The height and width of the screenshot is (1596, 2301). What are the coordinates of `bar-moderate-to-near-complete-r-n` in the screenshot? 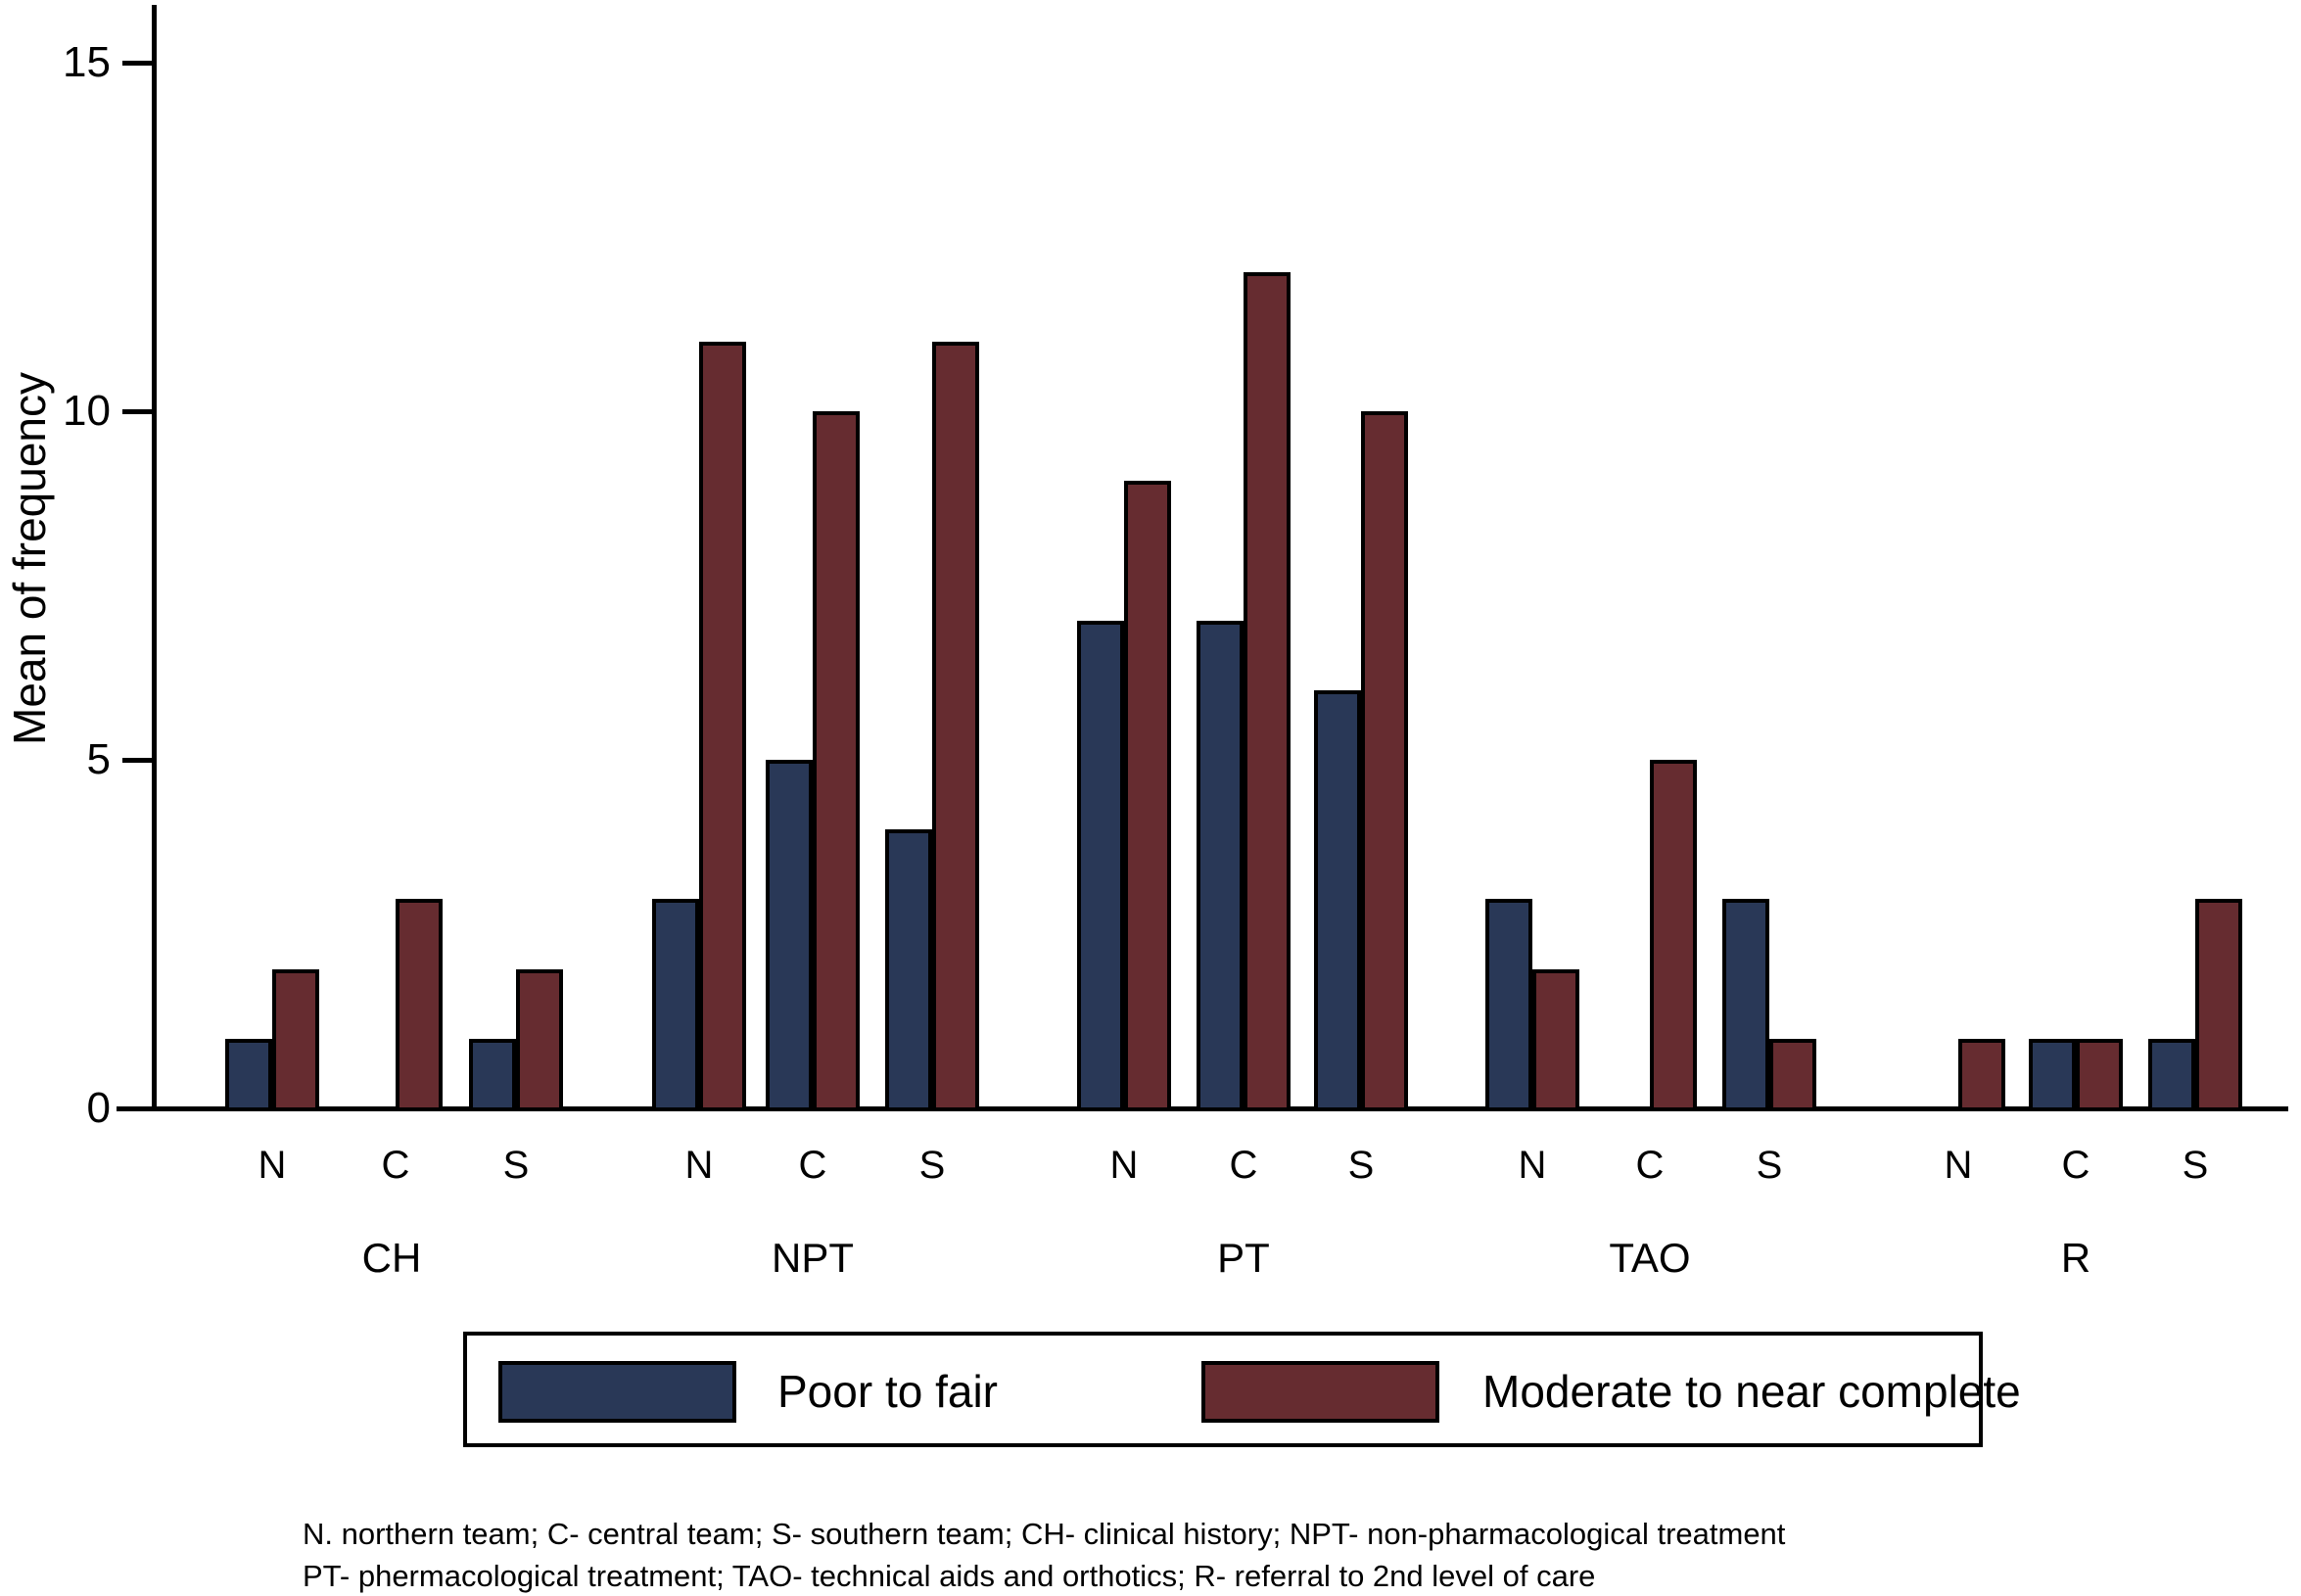 It's located at (1981, 1075).